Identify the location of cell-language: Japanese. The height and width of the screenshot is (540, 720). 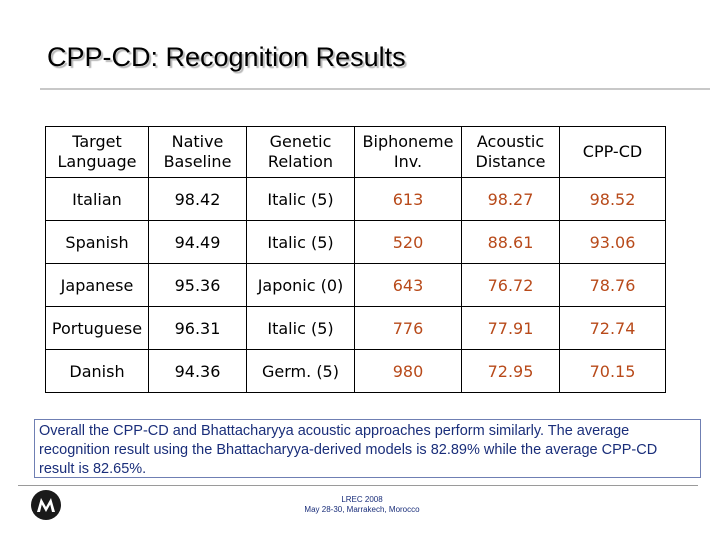
(97, 285).